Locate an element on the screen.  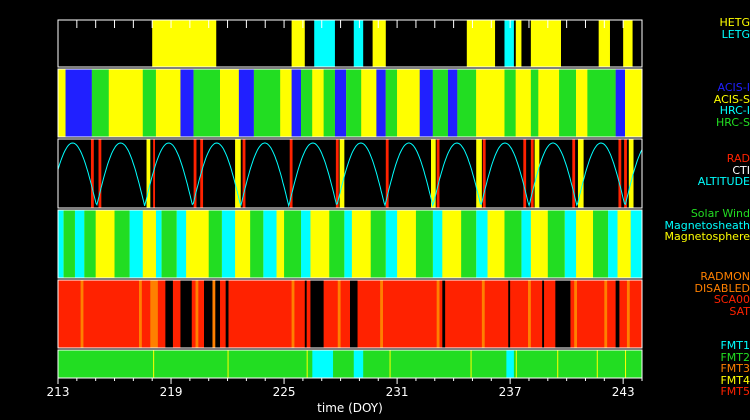
legend-label-sat: SAT is located at coordinates (739, 311).